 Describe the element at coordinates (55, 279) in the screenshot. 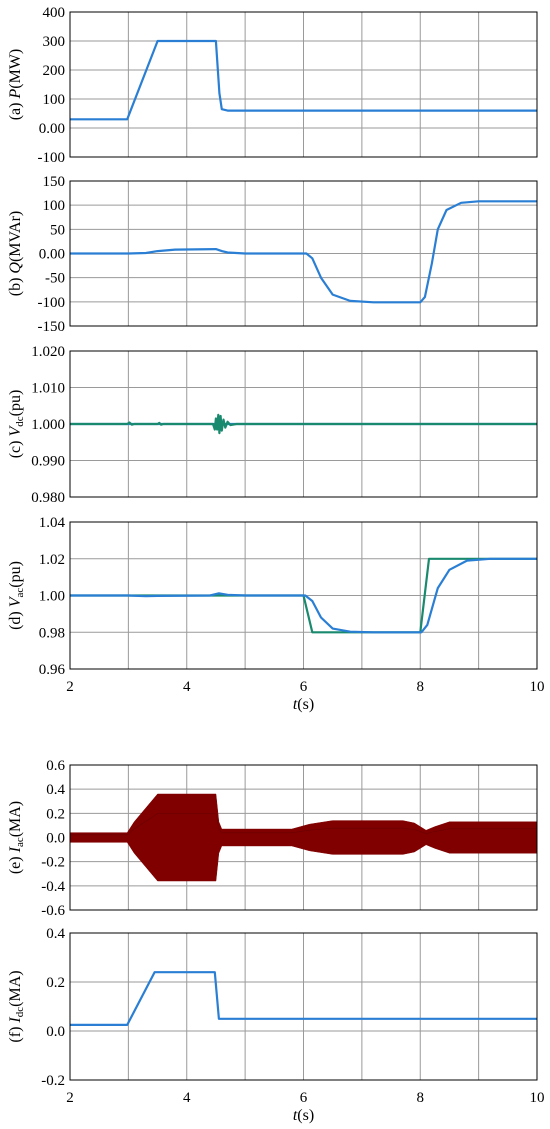

I see `y-tick-label: -50` at that location.